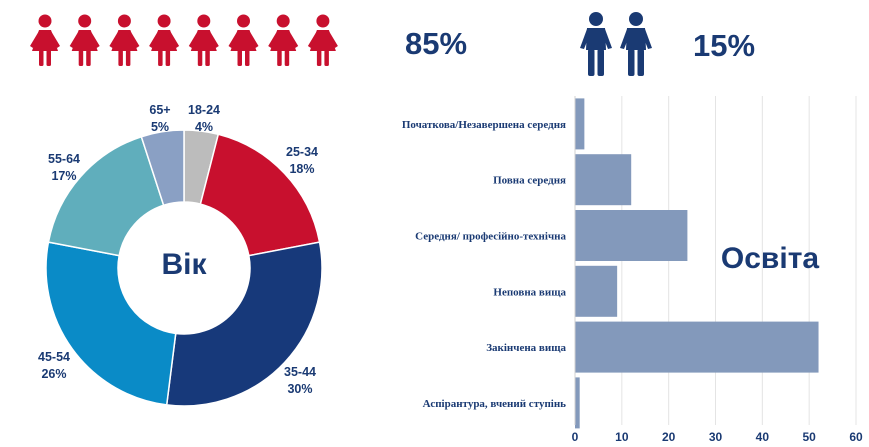 This screenshot has width=869, height=447. What do you see at coordinates (770, 258) in the screenshot?
I see `education-title: Освіта` at bounding box center [770, 258].